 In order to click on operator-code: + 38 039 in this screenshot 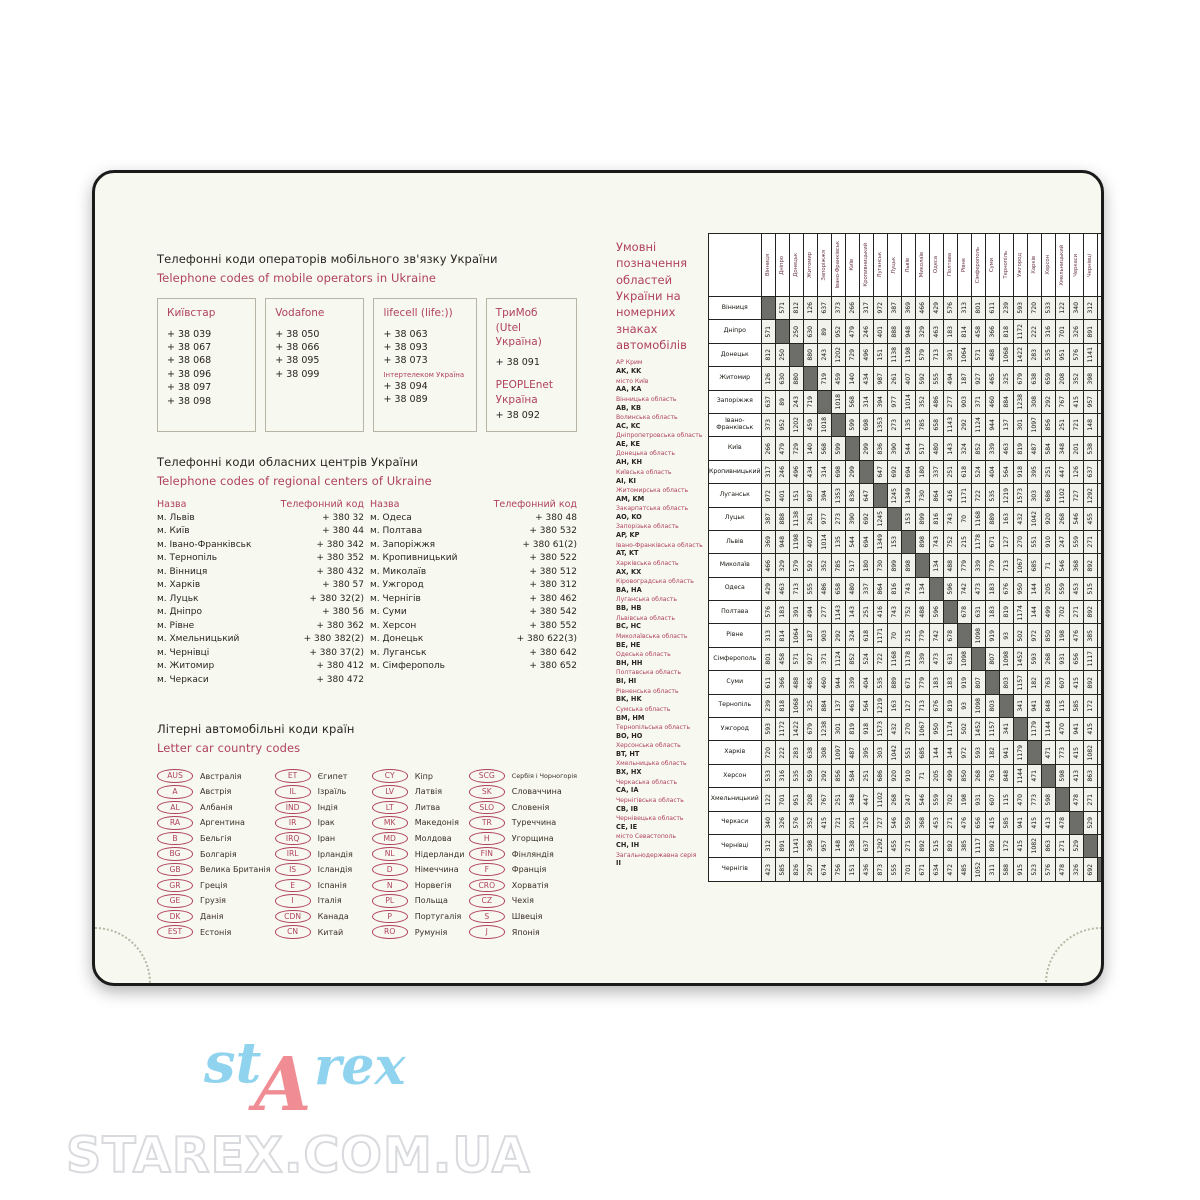, I will do `click(189, 334)`.